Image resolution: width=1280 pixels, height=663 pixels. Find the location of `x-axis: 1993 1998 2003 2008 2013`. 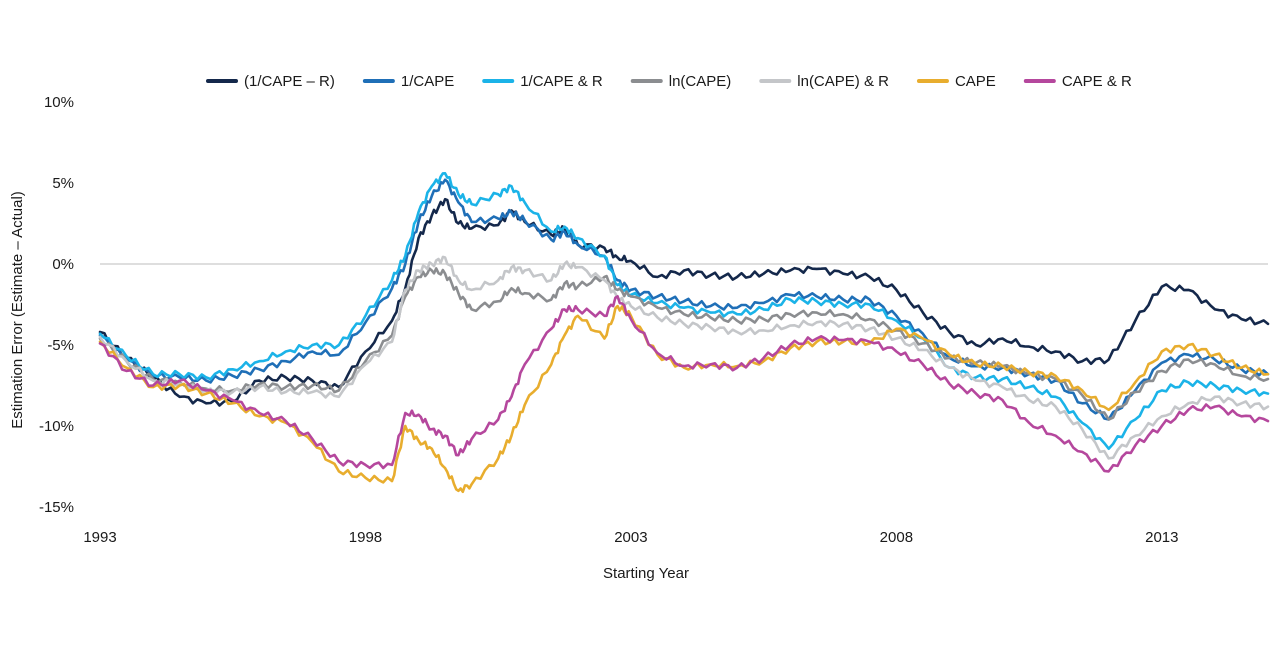

x-axis: 1993 1998 2003 2008 2013 is located at coordinates (630, 537).